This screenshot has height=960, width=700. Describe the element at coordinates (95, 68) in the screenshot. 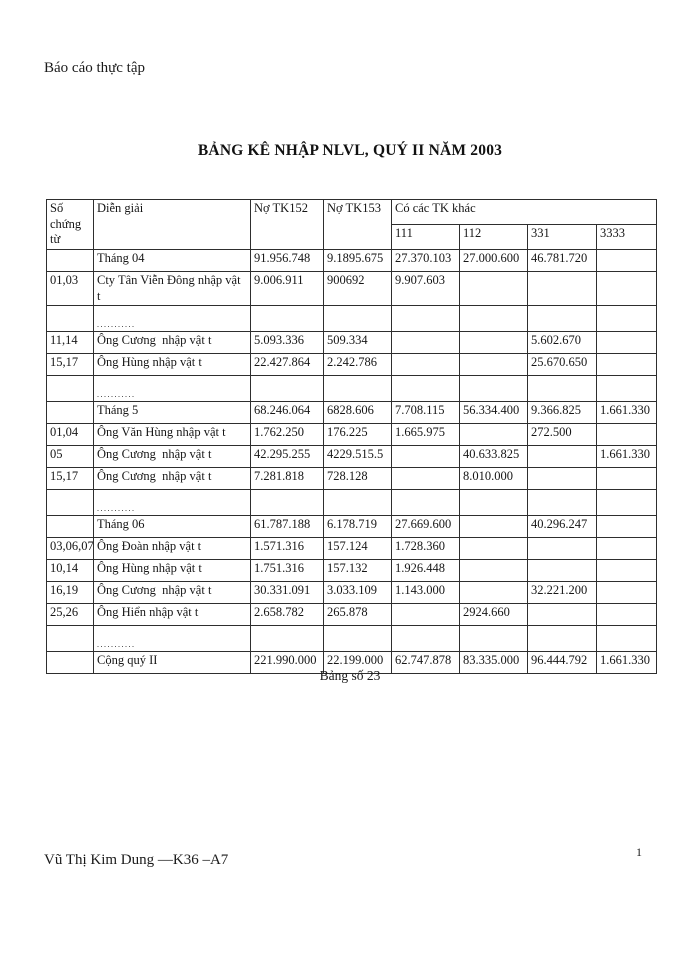

I see `report-header-note: Báo cáo thực tập` at that location.